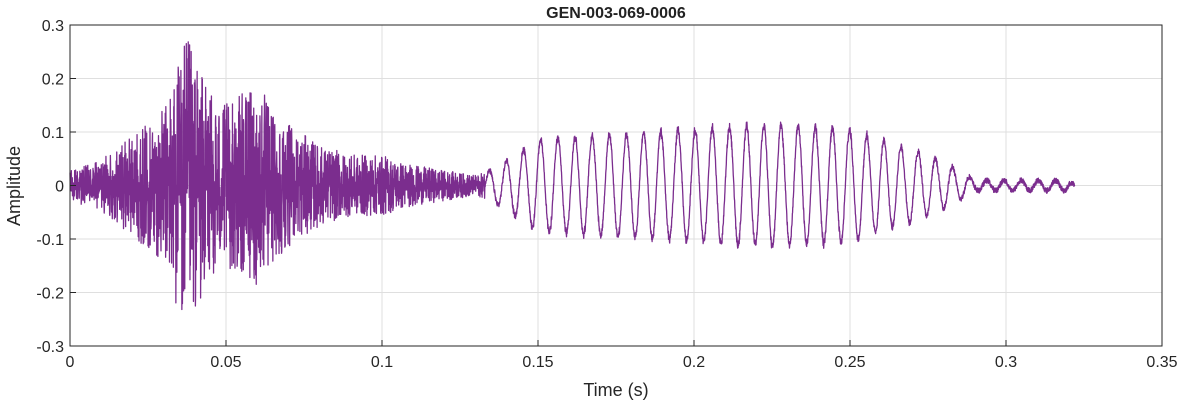 The image size is (1182, 404). Describe the element at coordinates (382, 362) in the screenshot. I see `x-tick-label: 0.1` at that location.